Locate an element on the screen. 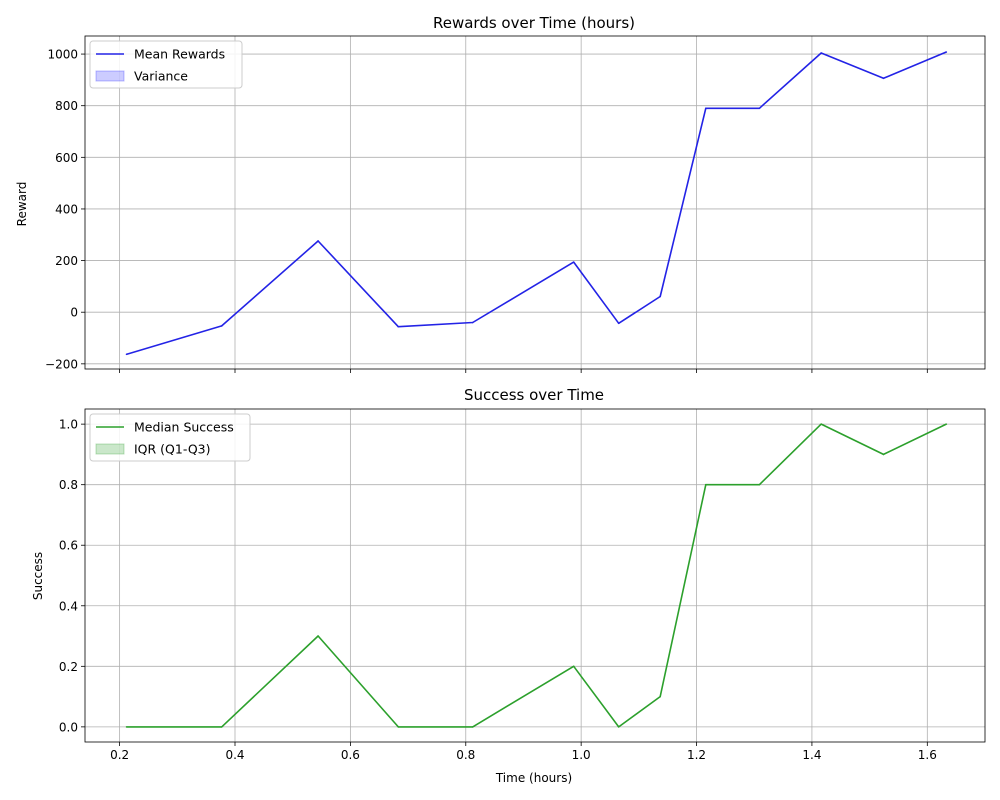  success-x-tick-label: 0.8 is located at coordinates (465, 755).